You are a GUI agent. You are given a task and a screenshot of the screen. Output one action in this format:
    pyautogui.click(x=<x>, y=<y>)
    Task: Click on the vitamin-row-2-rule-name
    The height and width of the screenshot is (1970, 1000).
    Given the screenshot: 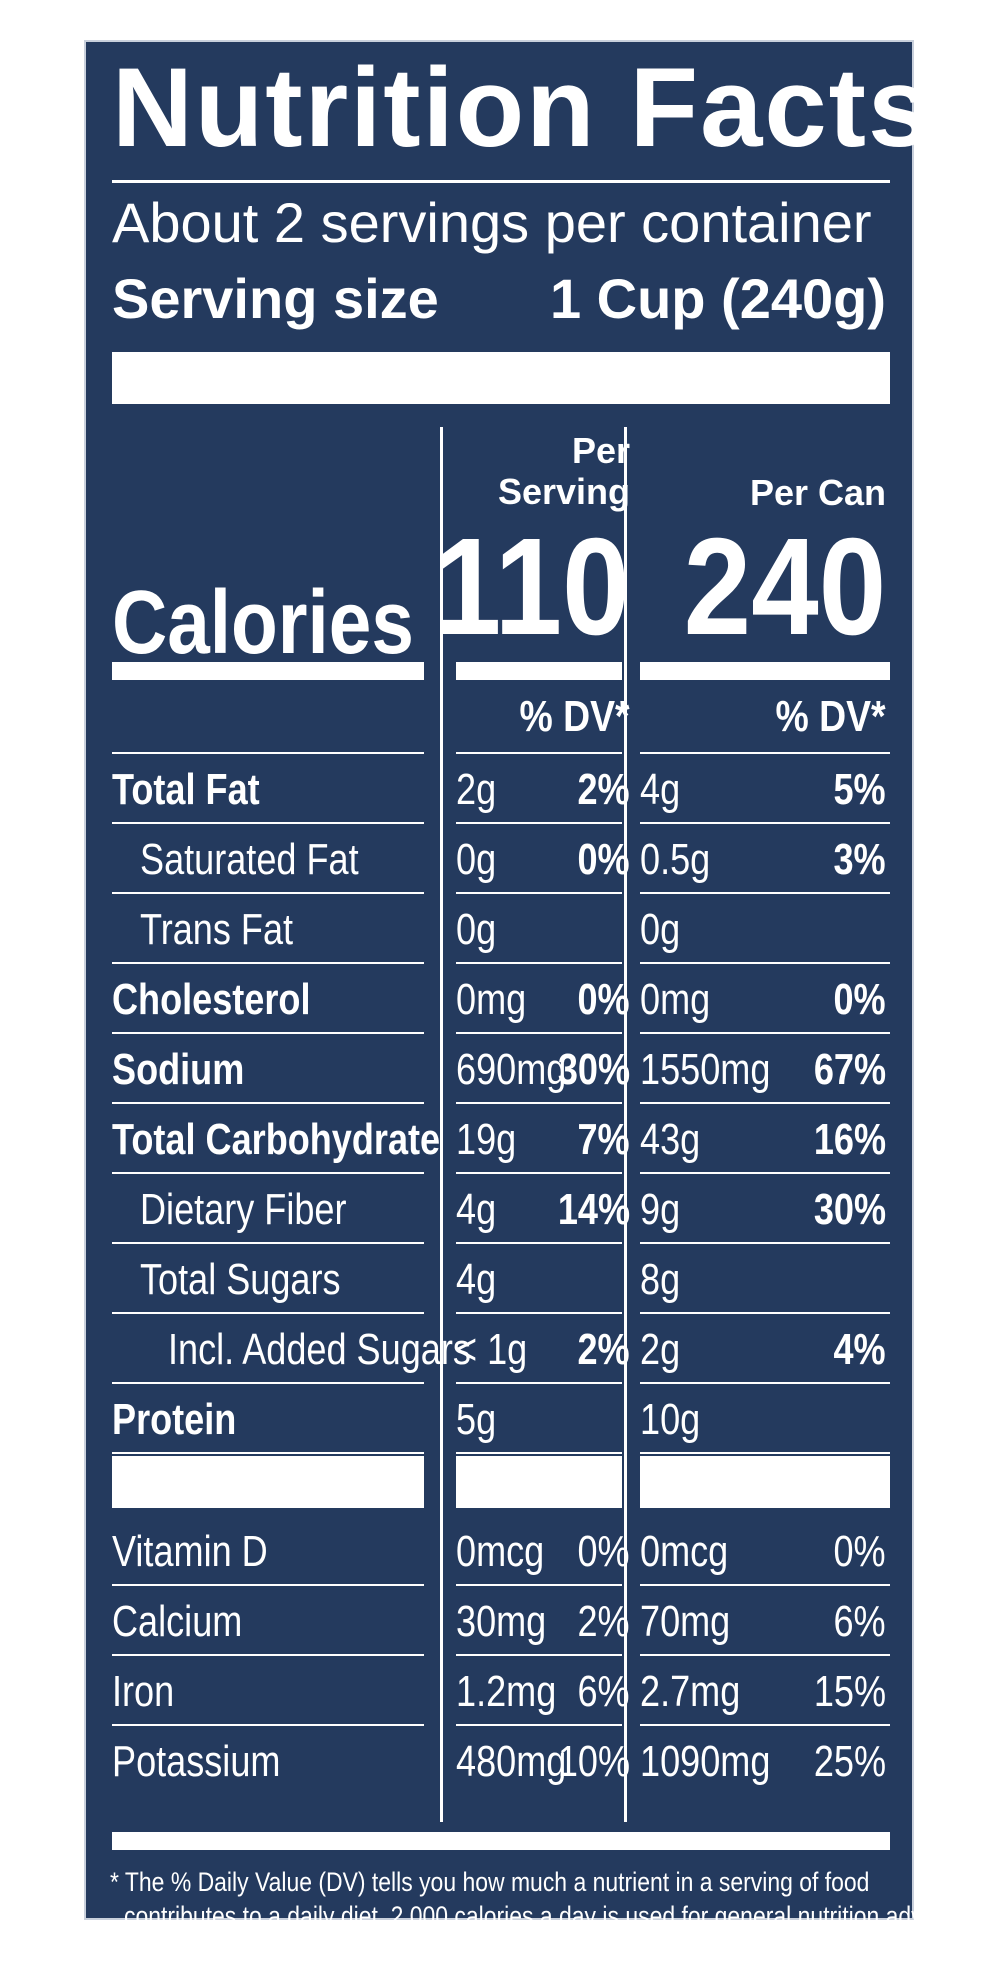 What is the action you would take?
    pyautogui.click(x=268, y=1725)
    